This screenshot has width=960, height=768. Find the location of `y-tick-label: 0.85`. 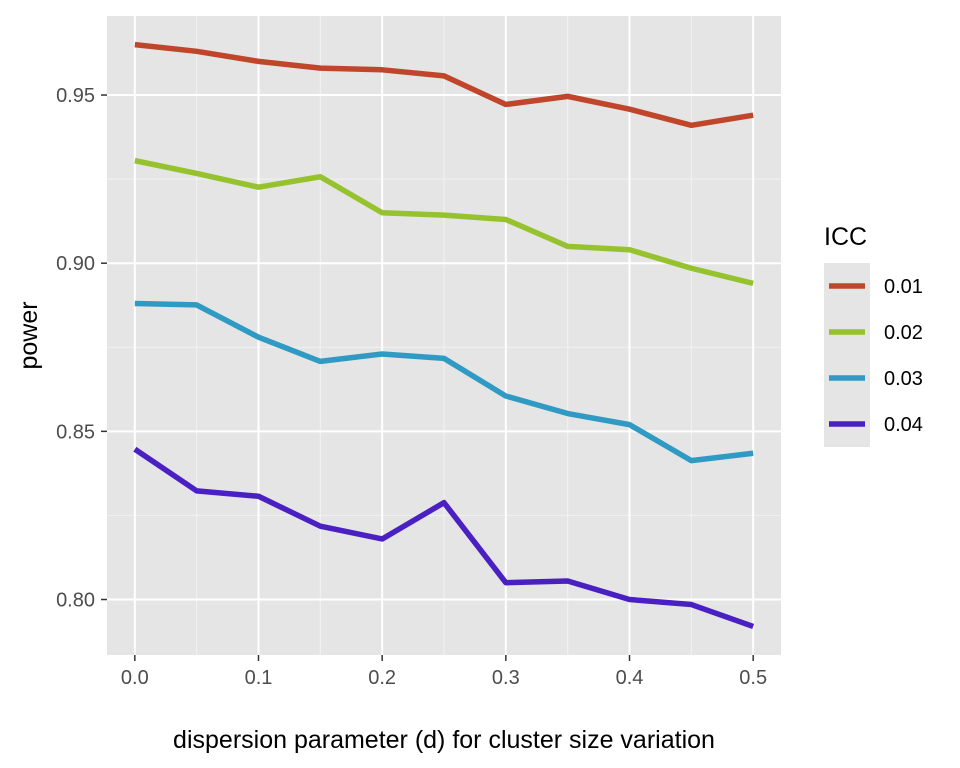

y-tick-label: 0.85 is located at coordinates (75, 432).